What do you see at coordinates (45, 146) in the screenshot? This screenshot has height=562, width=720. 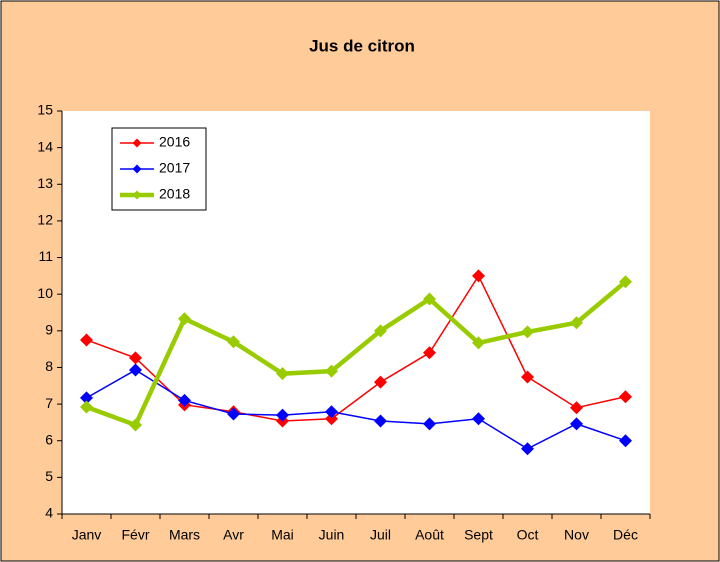 I see `y-tick-label: 14` at bounding box center [45, 146].